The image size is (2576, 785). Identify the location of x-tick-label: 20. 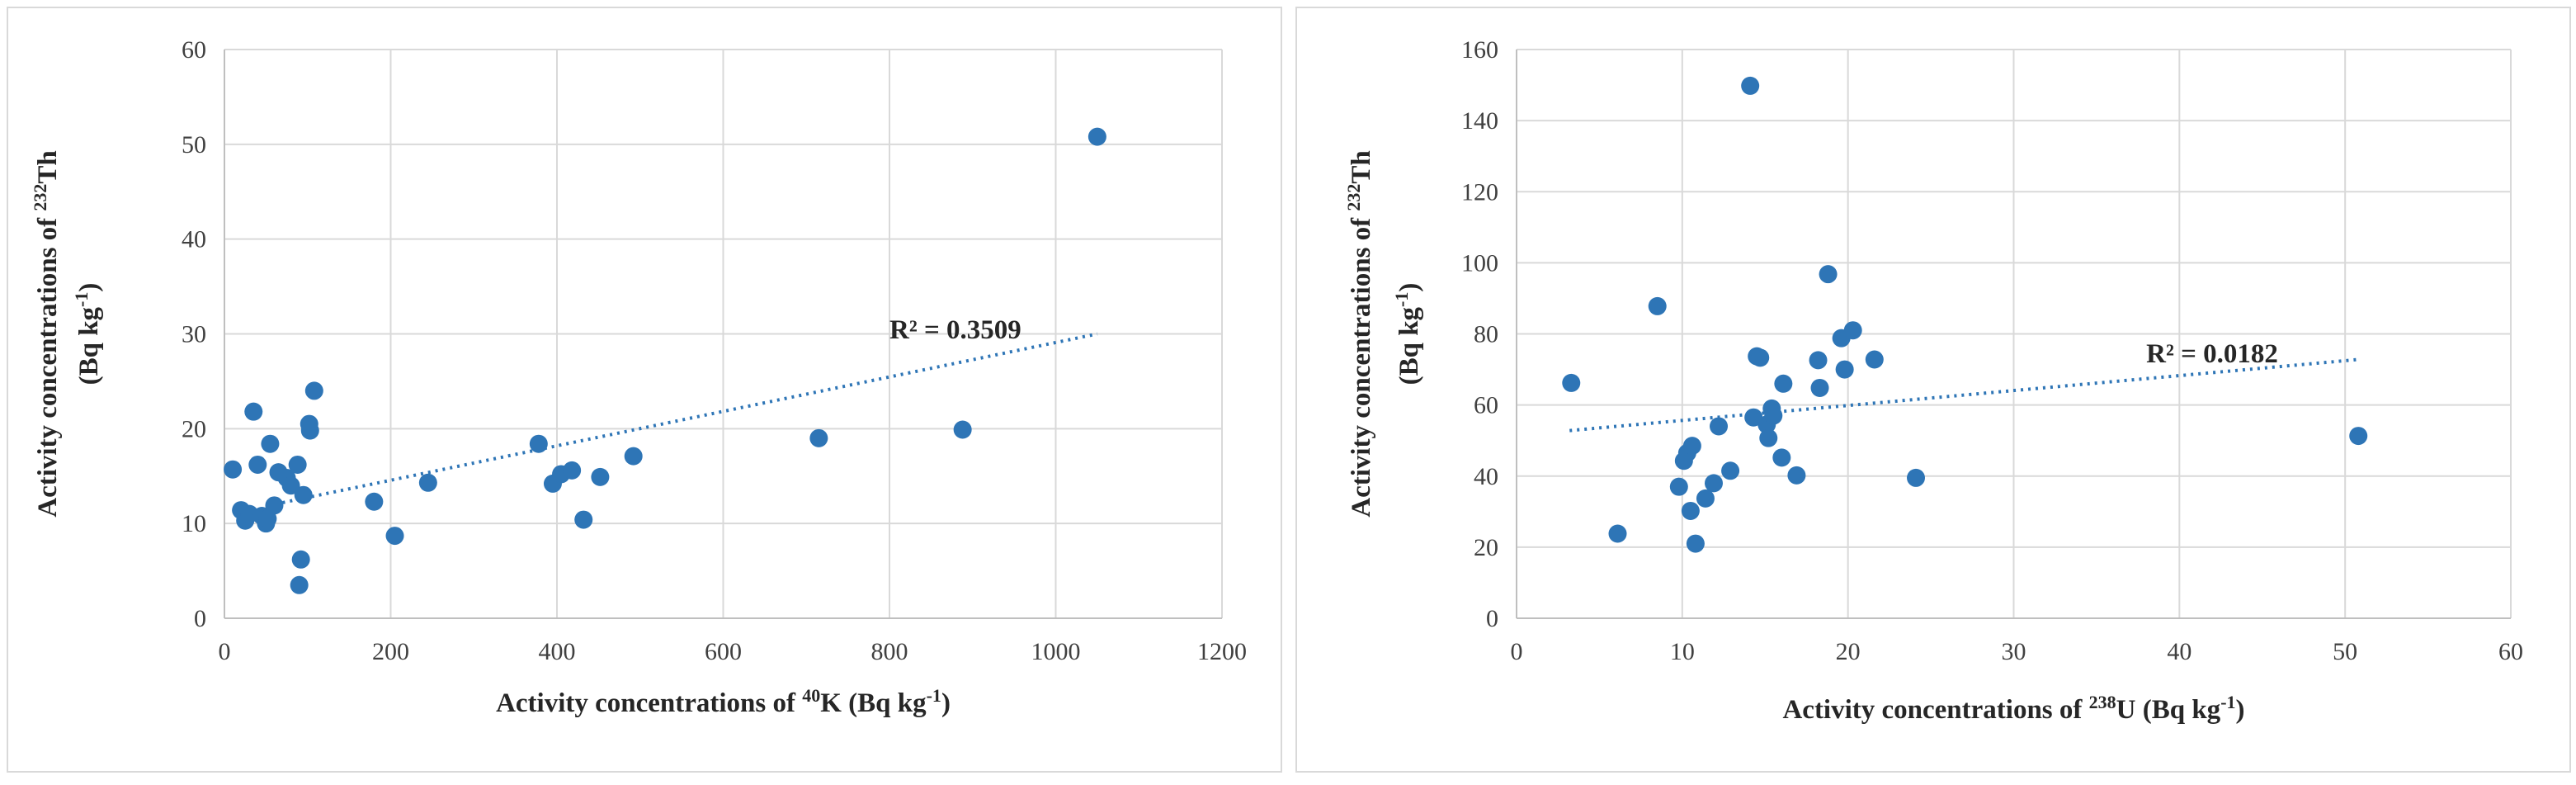
(1848, 651).